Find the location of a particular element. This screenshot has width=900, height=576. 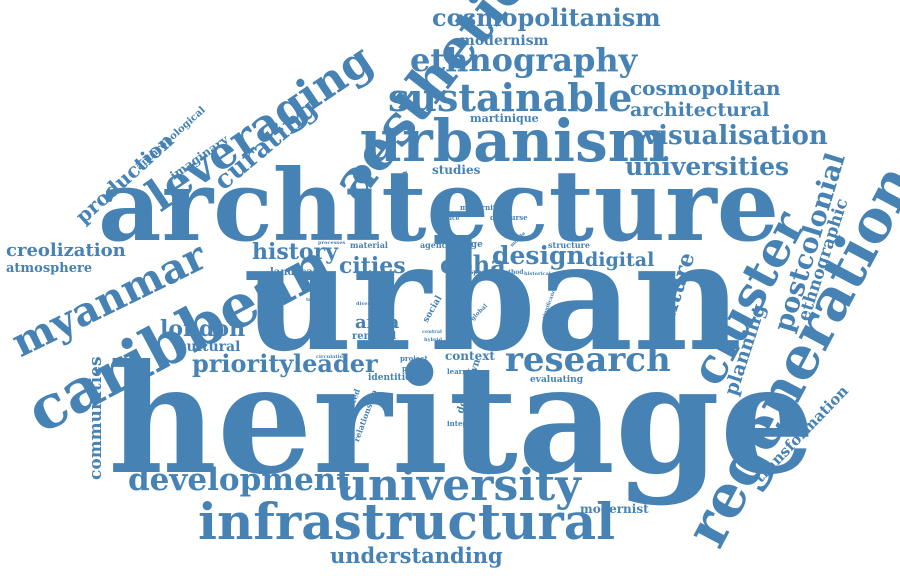

word-infrastructural: infrastructural is located at coordinates (407, 521).